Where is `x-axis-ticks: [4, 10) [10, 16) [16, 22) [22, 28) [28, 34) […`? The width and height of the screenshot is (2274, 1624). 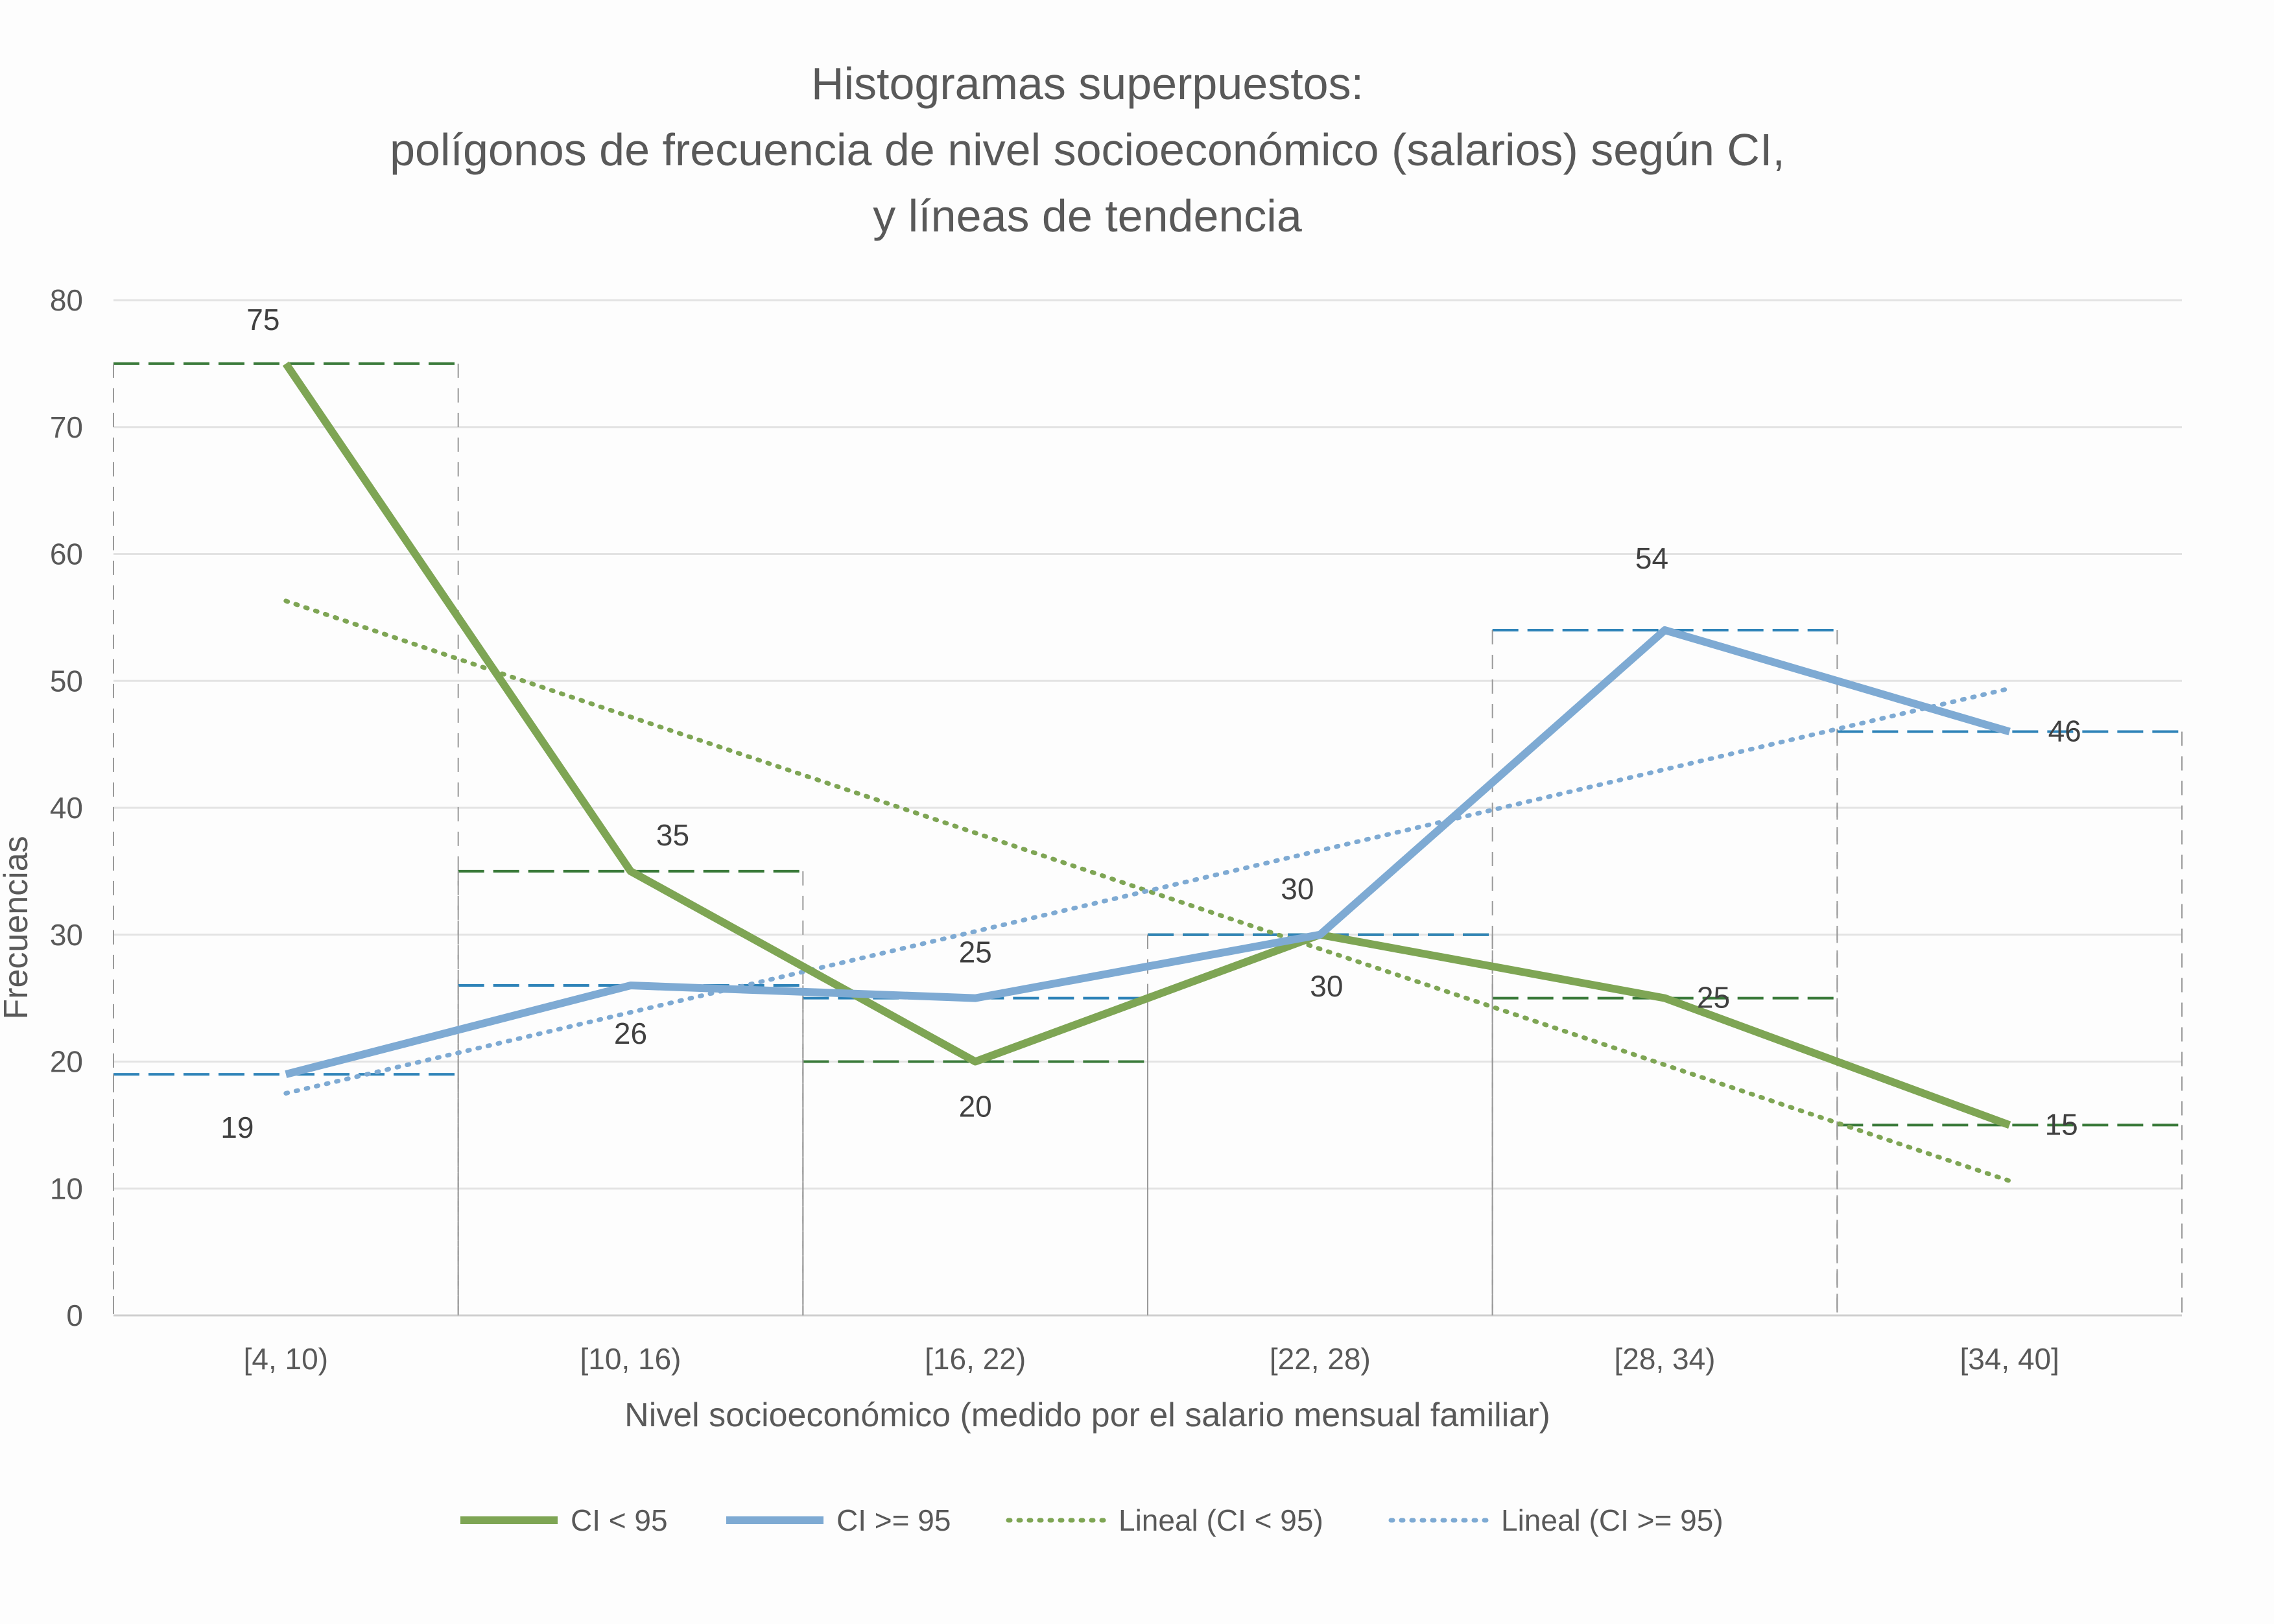
x-axis-ticks: [4, 10) [10, 16) [16, 22) [22, 28) [28, 34) [… is located at coordinates (1151, 1359).